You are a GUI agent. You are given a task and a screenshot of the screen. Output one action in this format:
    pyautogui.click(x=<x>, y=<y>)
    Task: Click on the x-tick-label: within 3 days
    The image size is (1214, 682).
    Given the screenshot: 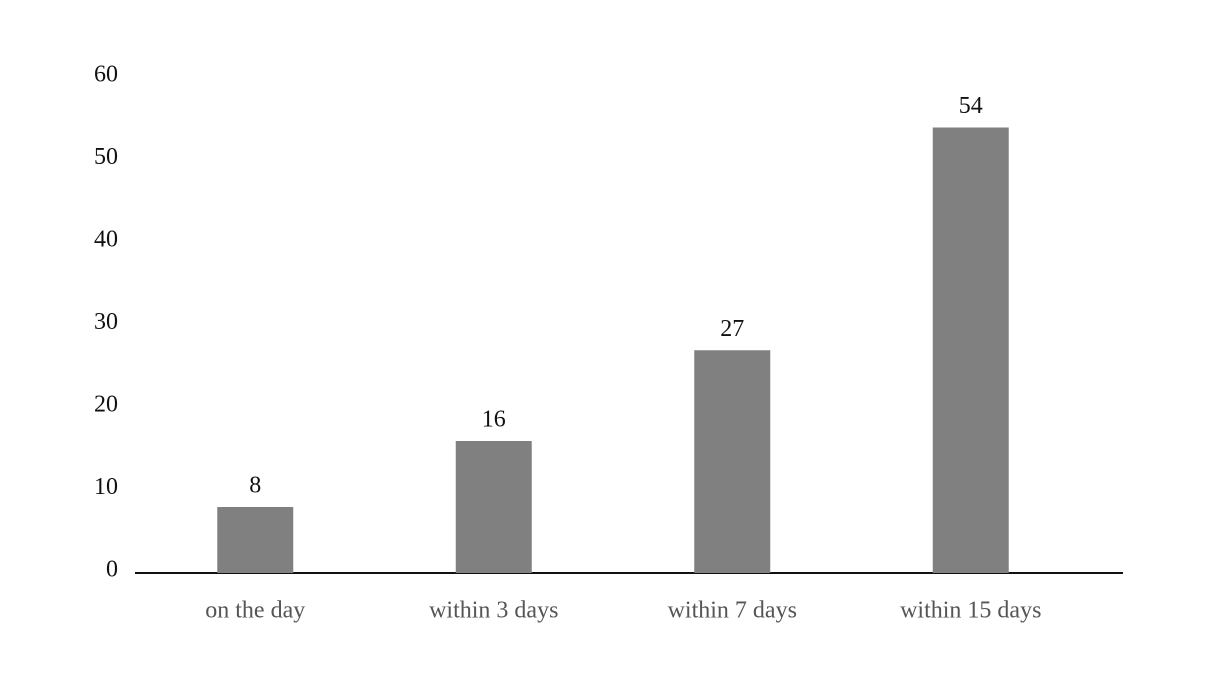 What is the action you would take?
    pyautogui.click(x=493, y=611)
    